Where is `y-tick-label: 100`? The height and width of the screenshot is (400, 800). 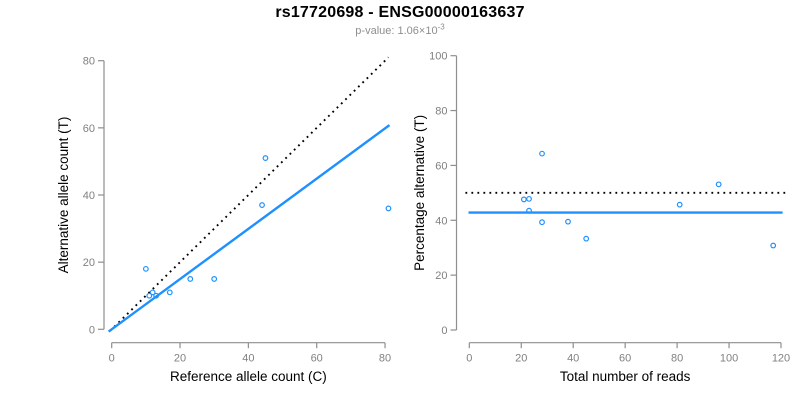 y-tick-label: 100 is located at coordinates (438, 57).